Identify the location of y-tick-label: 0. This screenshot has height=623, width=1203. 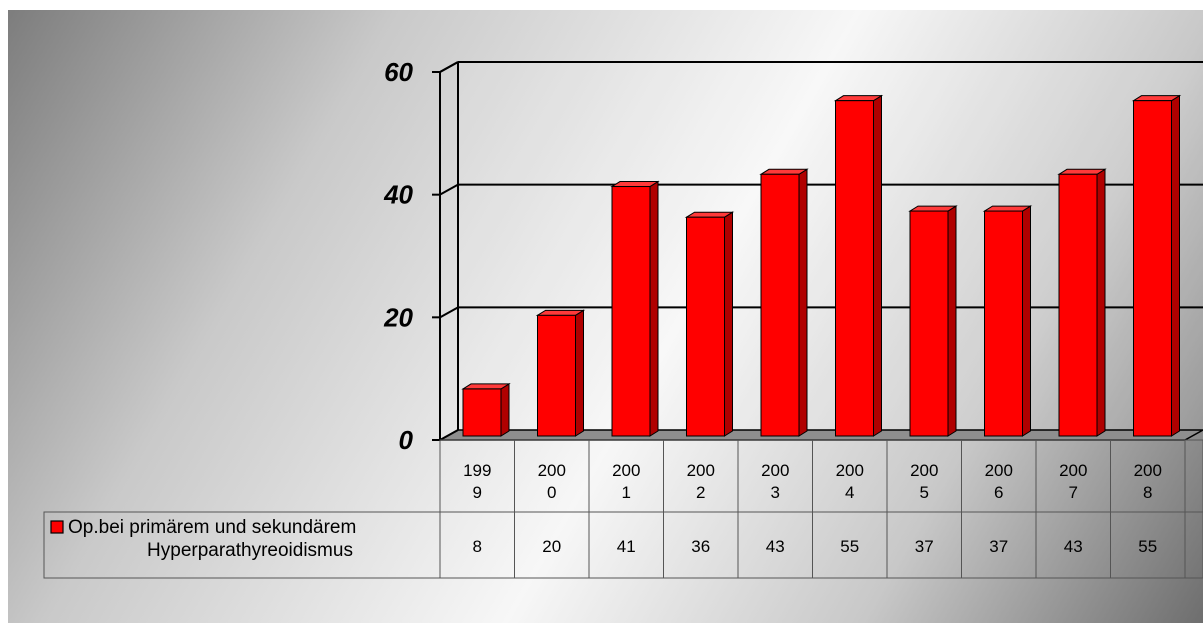
(406, 440).